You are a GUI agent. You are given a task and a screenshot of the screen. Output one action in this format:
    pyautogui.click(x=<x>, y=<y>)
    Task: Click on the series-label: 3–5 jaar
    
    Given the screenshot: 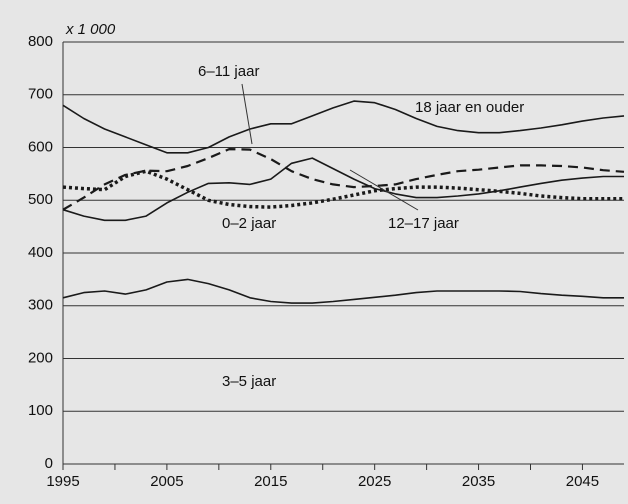 What is the action you would take?
    pyautogui.click(x=249, y=381)
    